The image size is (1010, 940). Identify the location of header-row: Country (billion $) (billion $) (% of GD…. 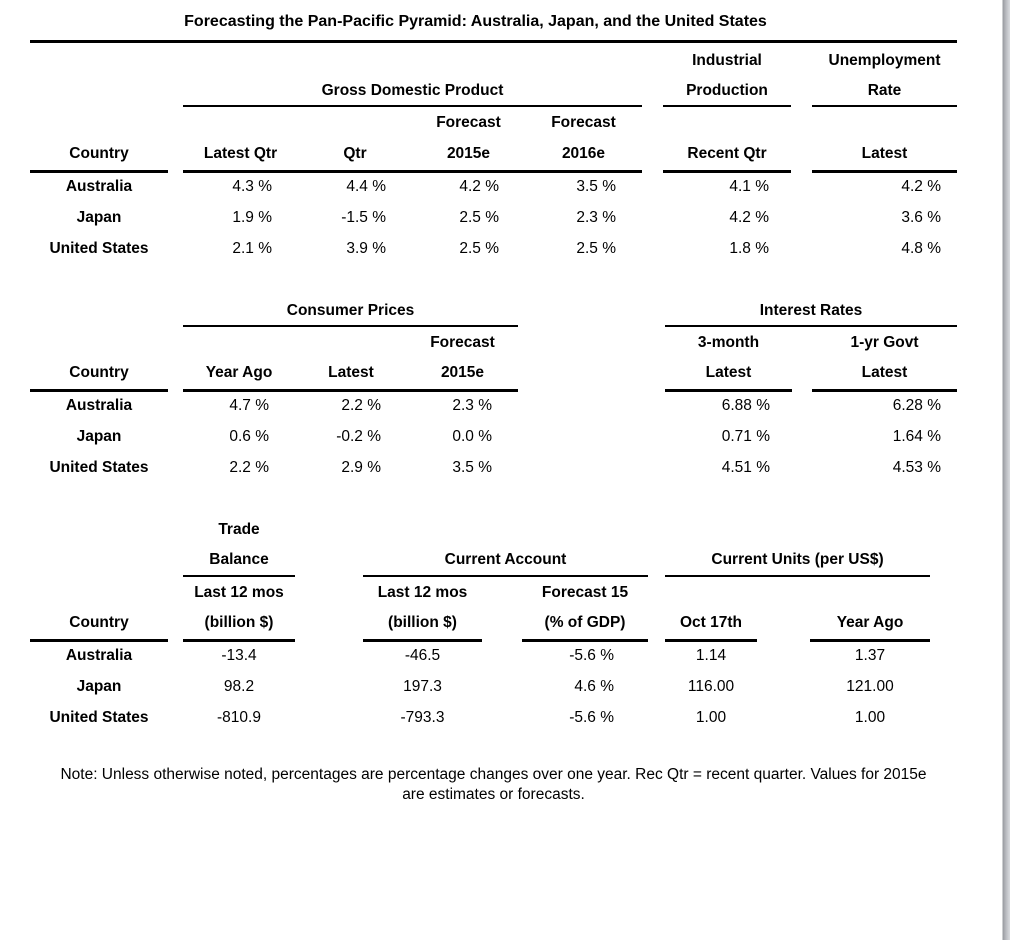
(493, 625).